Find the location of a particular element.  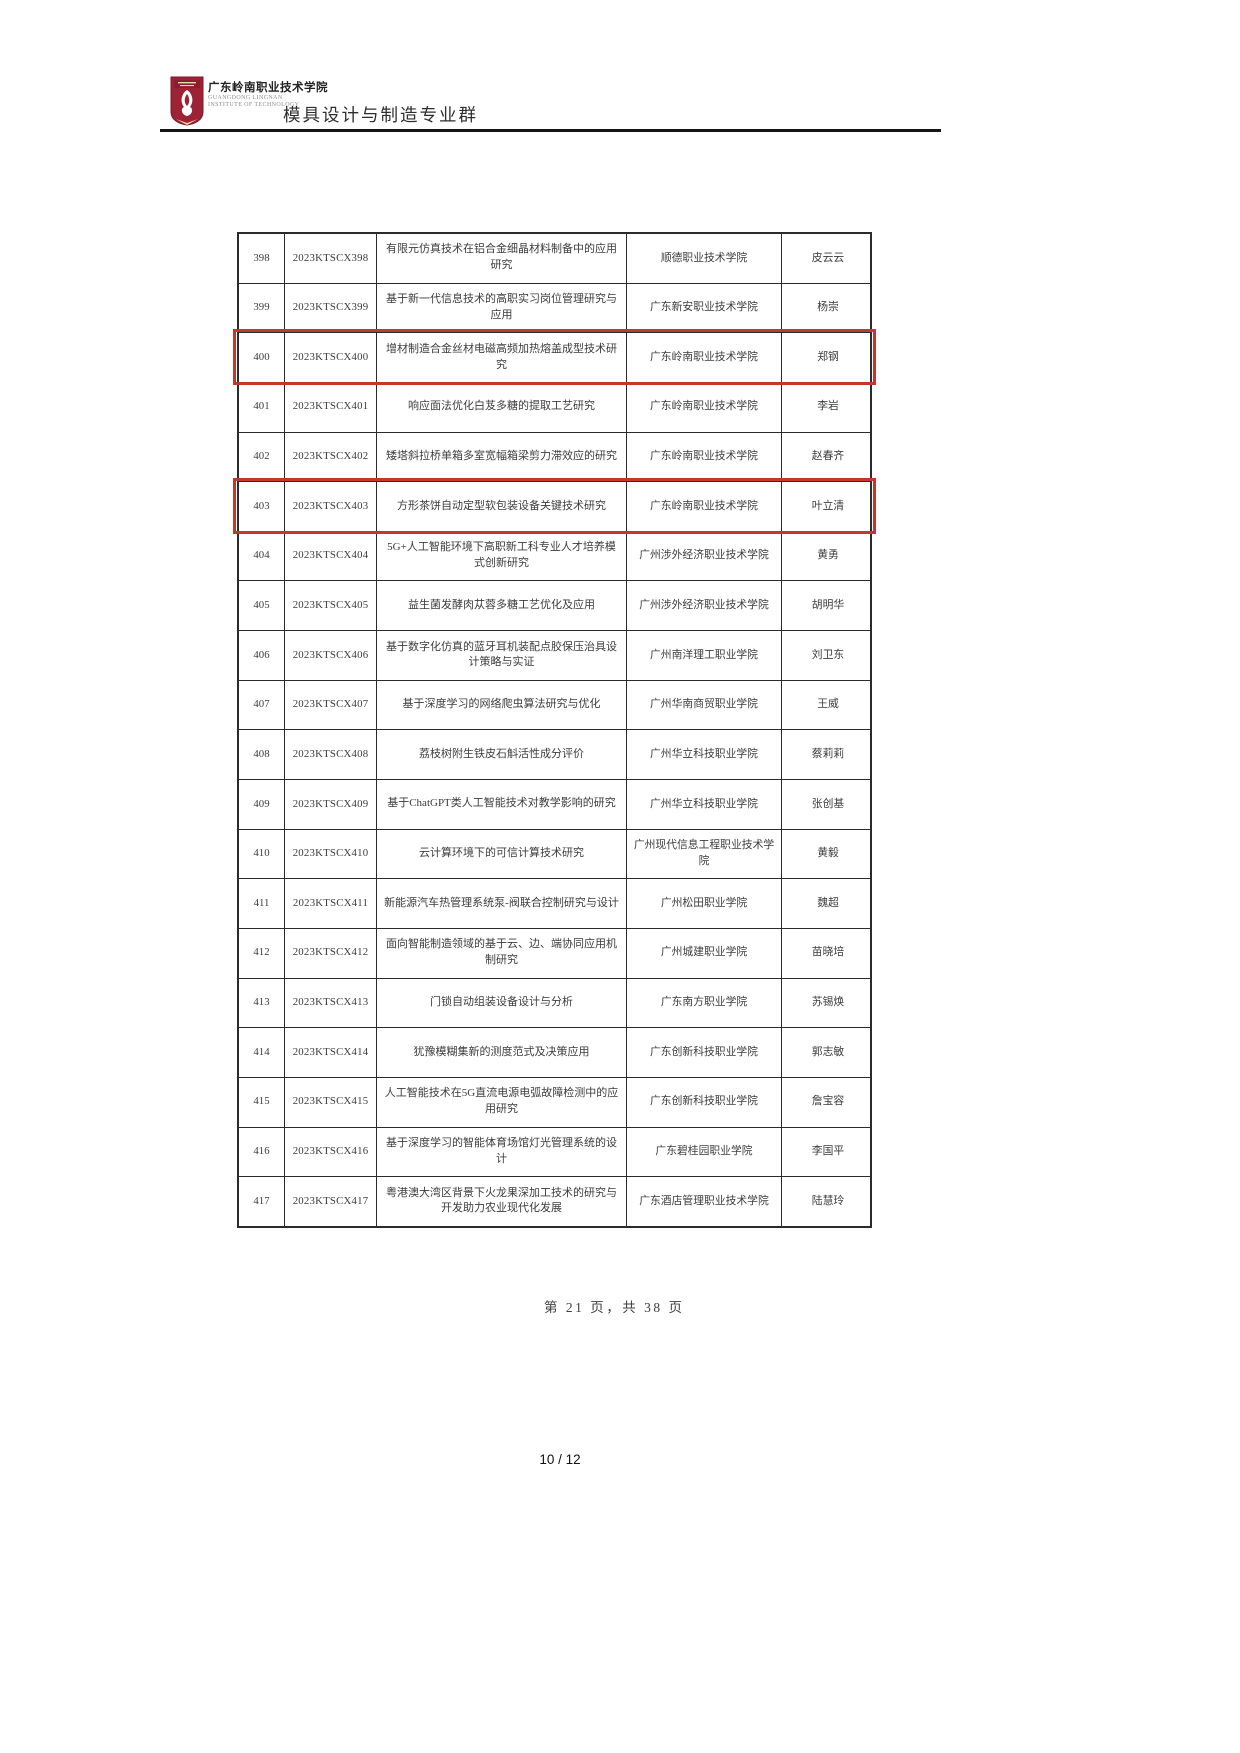

professional-group-title: 模具设计与制造专业群 is located at coordinates (380, 115).